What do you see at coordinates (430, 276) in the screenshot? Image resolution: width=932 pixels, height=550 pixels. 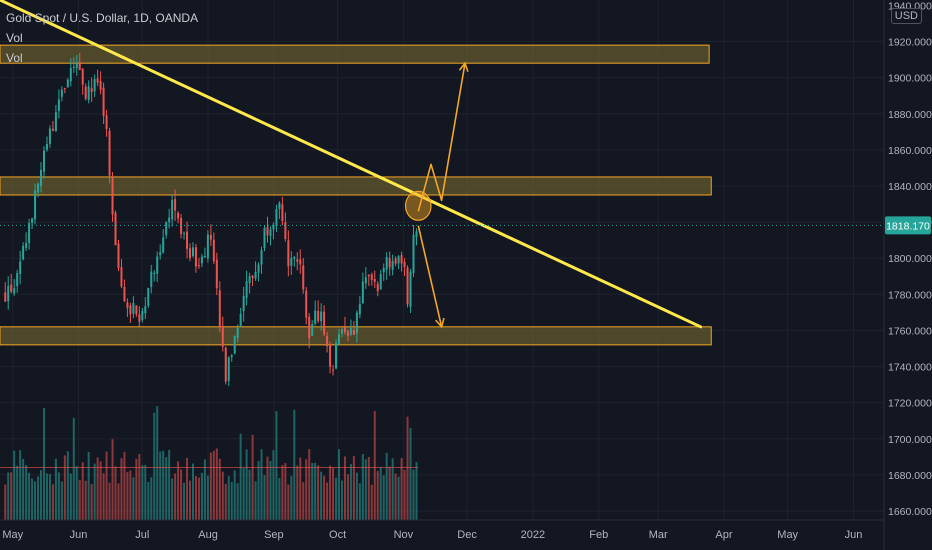 I see `projection-arrow-down` at bounding box center [430, 276].